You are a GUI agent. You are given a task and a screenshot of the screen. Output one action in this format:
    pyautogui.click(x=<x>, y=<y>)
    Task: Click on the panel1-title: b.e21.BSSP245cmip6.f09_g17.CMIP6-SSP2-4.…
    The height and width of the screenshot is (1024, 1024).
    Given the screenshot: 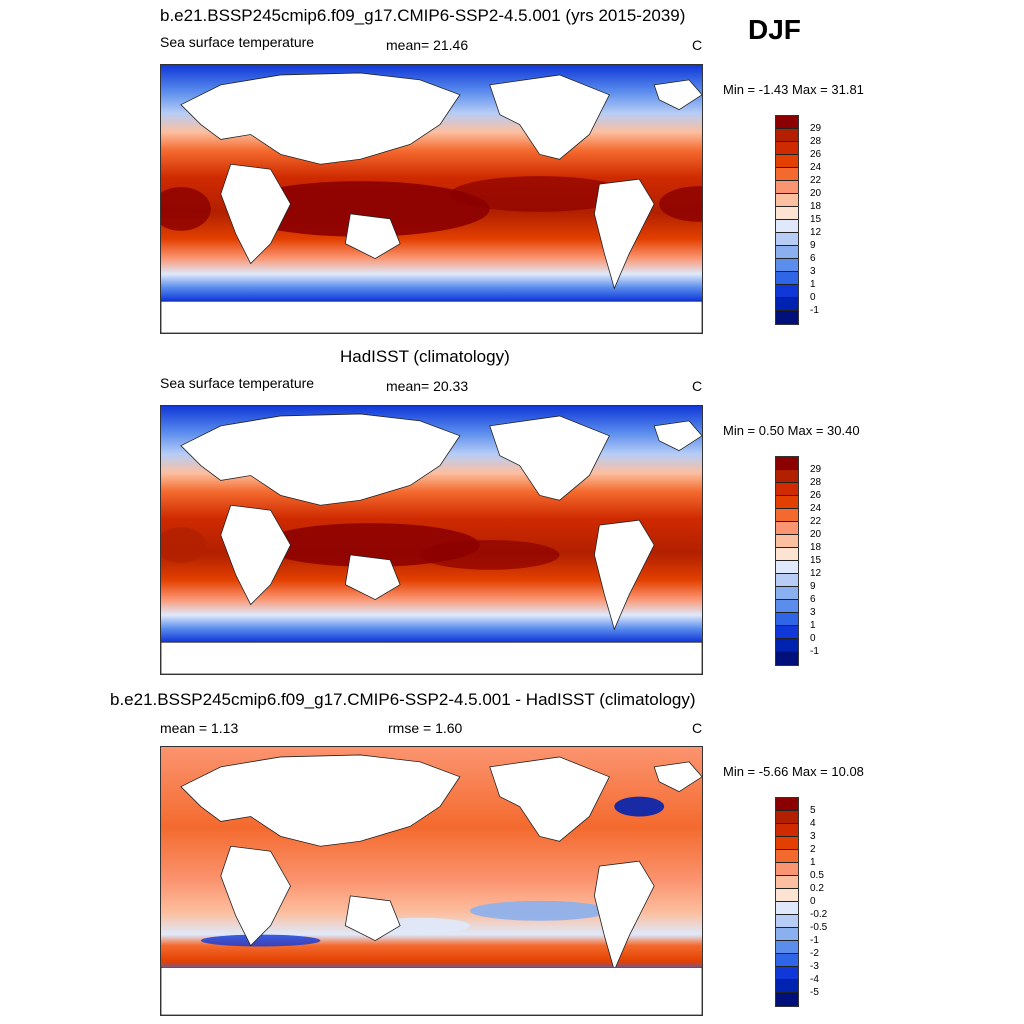 What is the action you would take?
    pyautogui.click(x=423, y=15)
    